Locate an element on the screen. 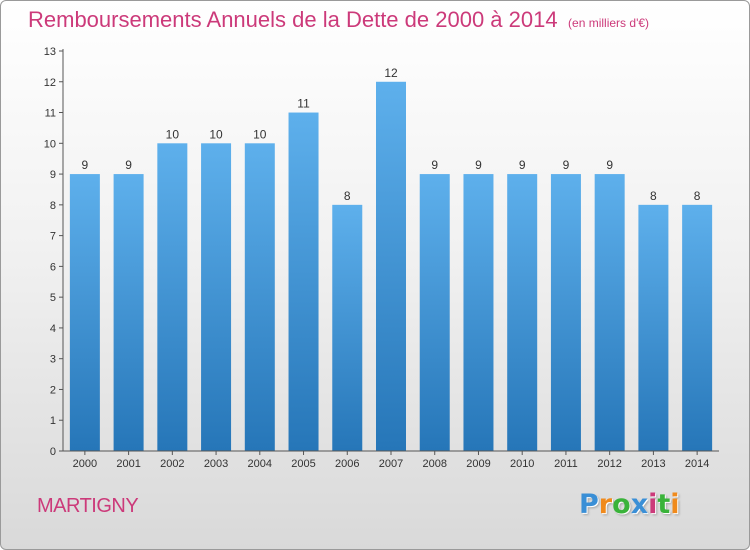 This screenshot has width=750, height=550. y-tick-label: 7 is located at coordinates (53, 237).